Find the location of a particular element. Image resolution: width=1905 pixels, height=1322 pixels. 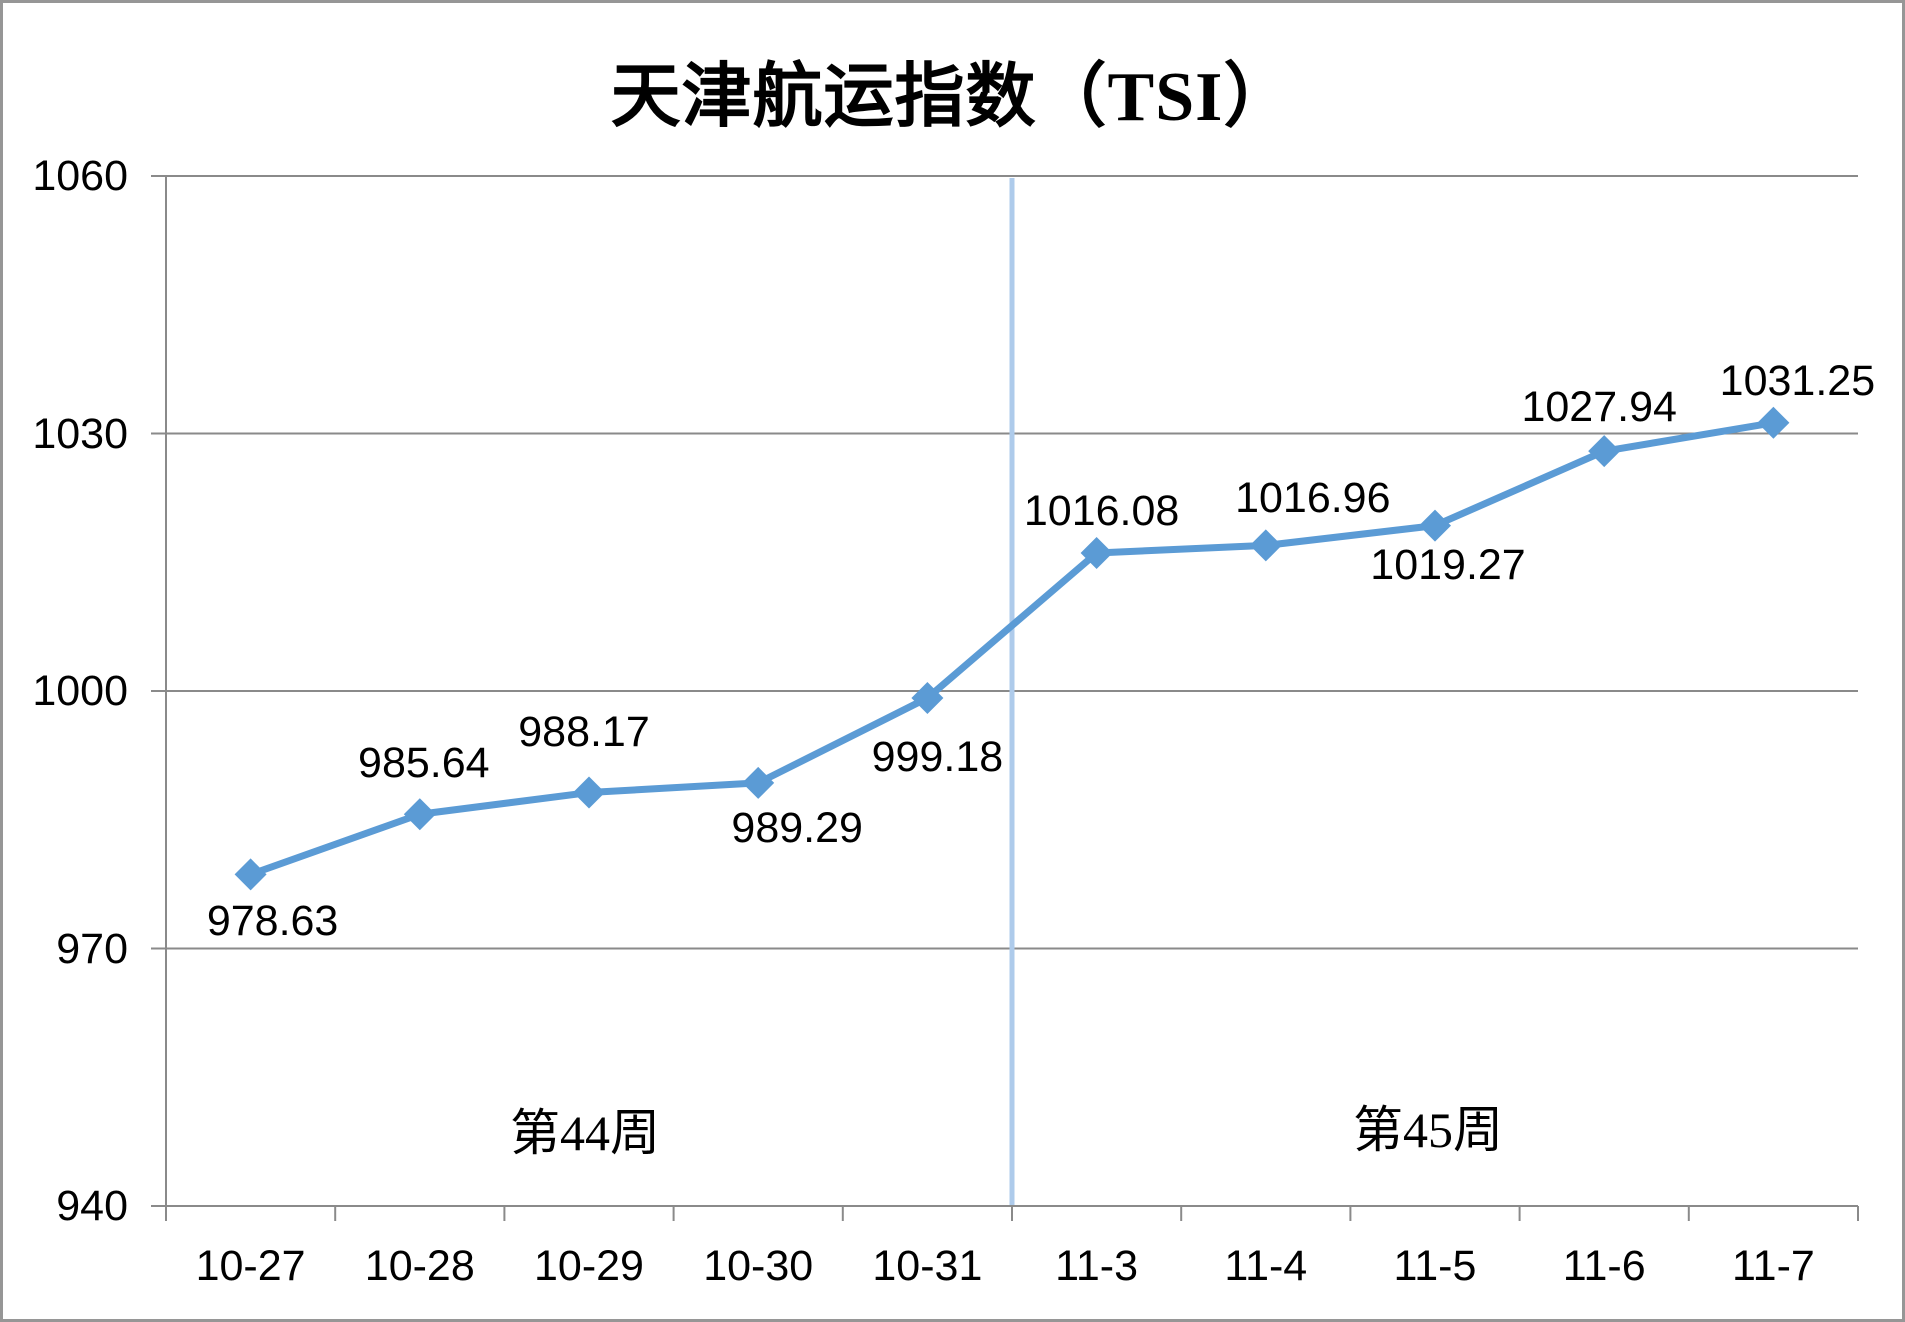

x-tick-label-10-31: 10-31 is located at coordinates (927, 1266).